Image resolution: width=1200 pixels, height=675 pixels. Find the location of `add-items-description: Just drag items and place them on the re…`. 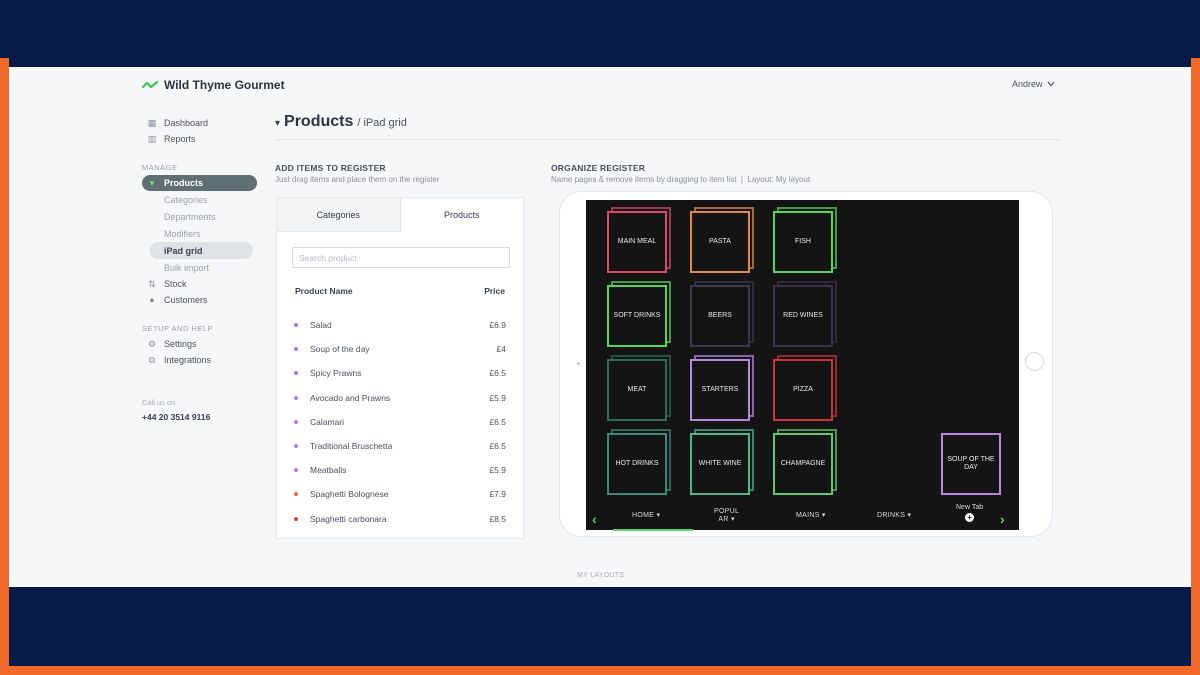

add-items-description: Just drag items and place them on the re… is located at coordinates (357, 179).